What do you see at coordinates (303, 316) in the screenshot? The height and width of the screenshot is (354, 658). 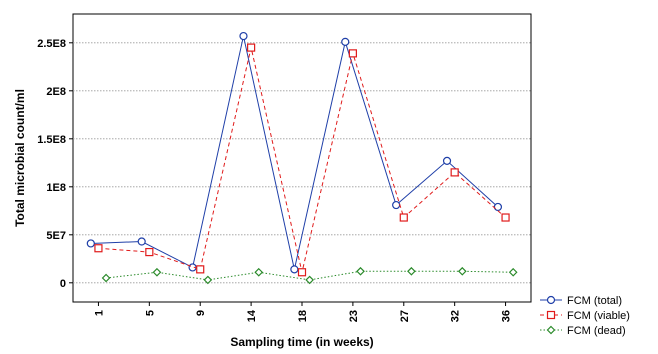 I see `x-tick-label: 18` at bounding box center [303, 316].